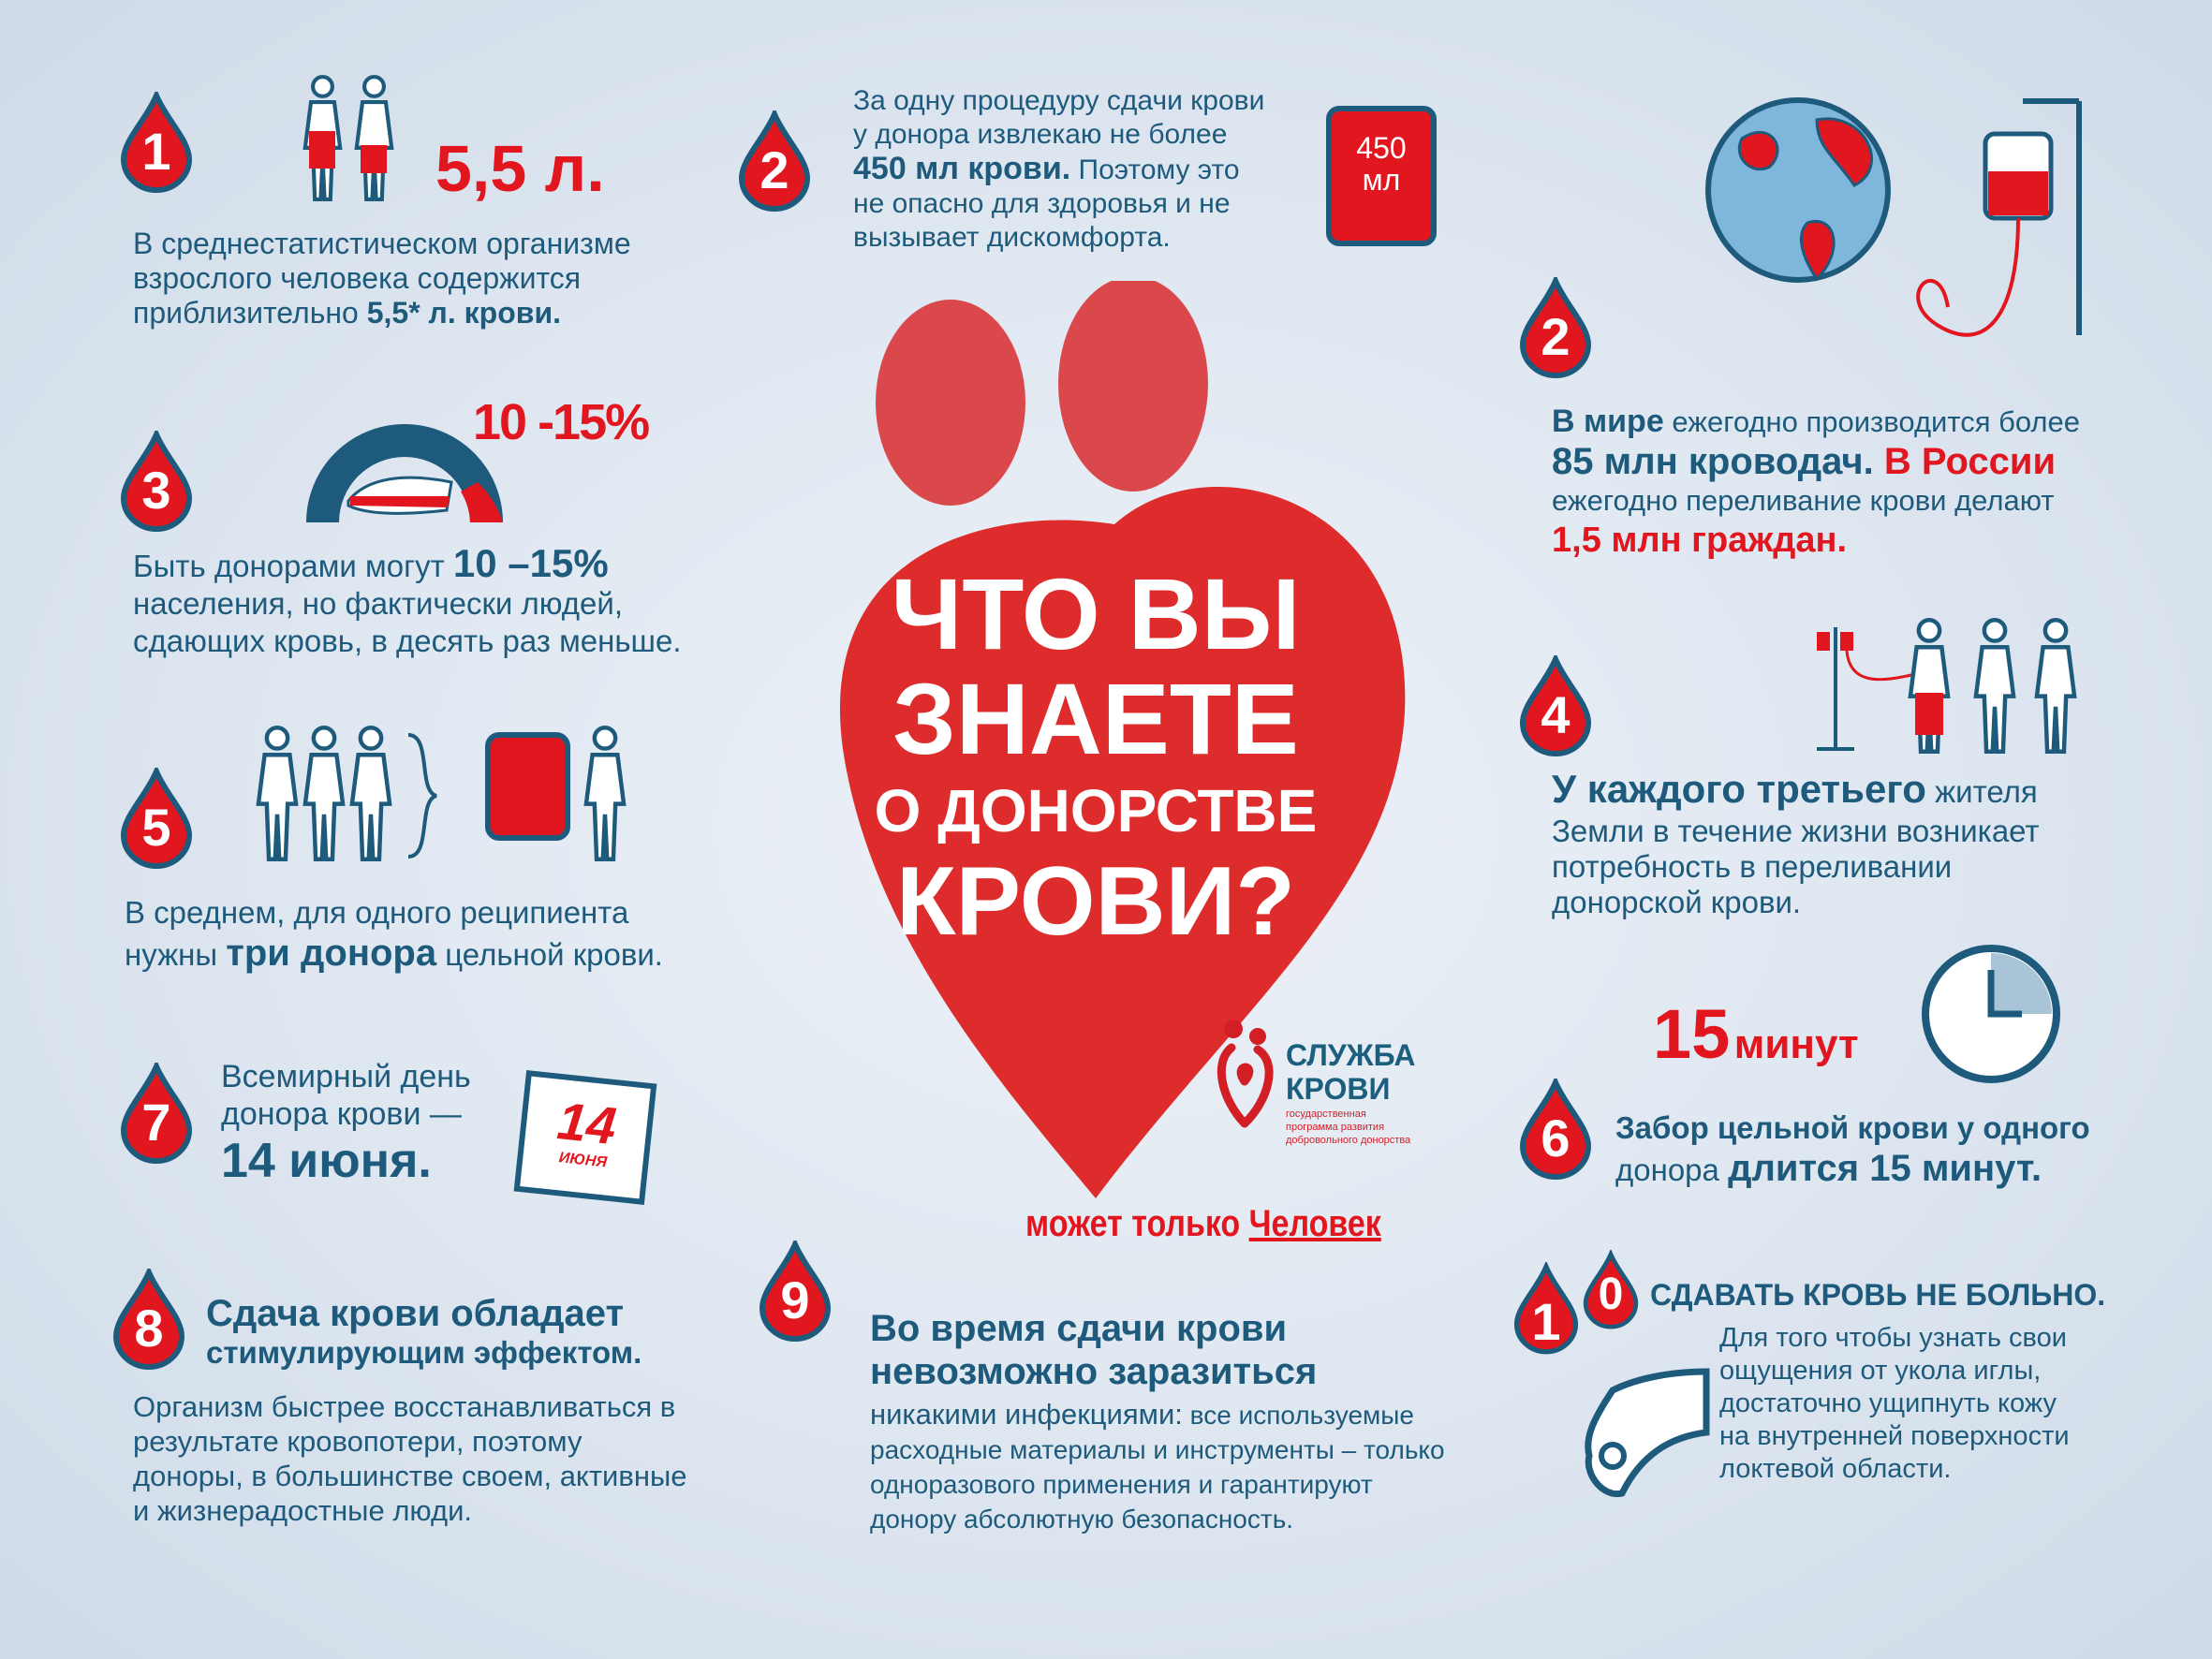 The width and height of the screenshot is (2212, 1659). I want to click on number-drop-2: 2, so click(774, 161).